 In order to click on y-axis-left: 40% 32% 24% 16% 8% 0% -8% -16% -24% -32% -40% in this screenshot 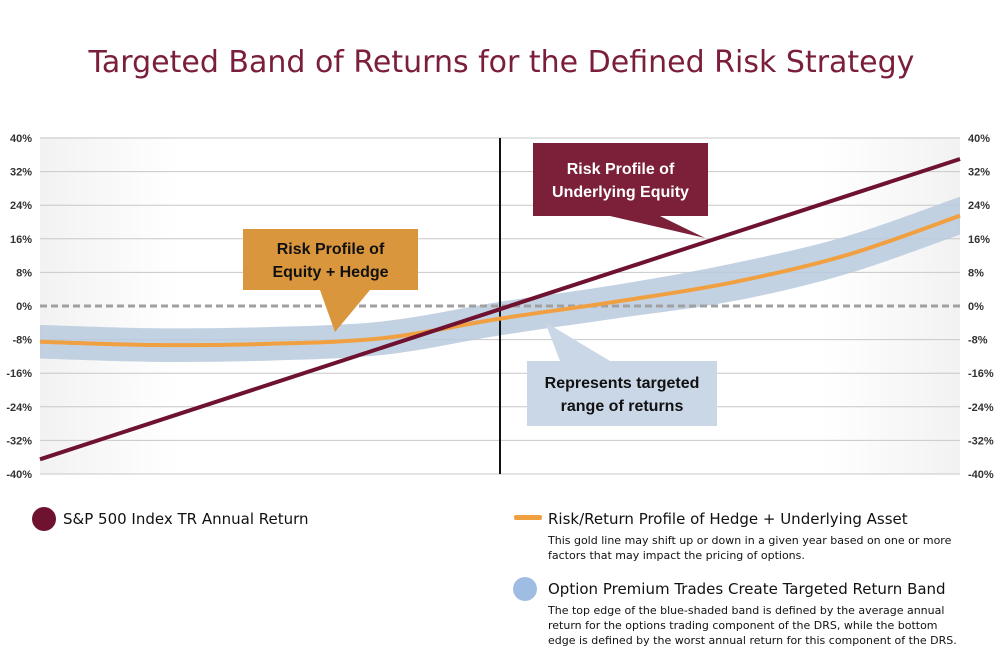, I will do `click(19, 307)`.